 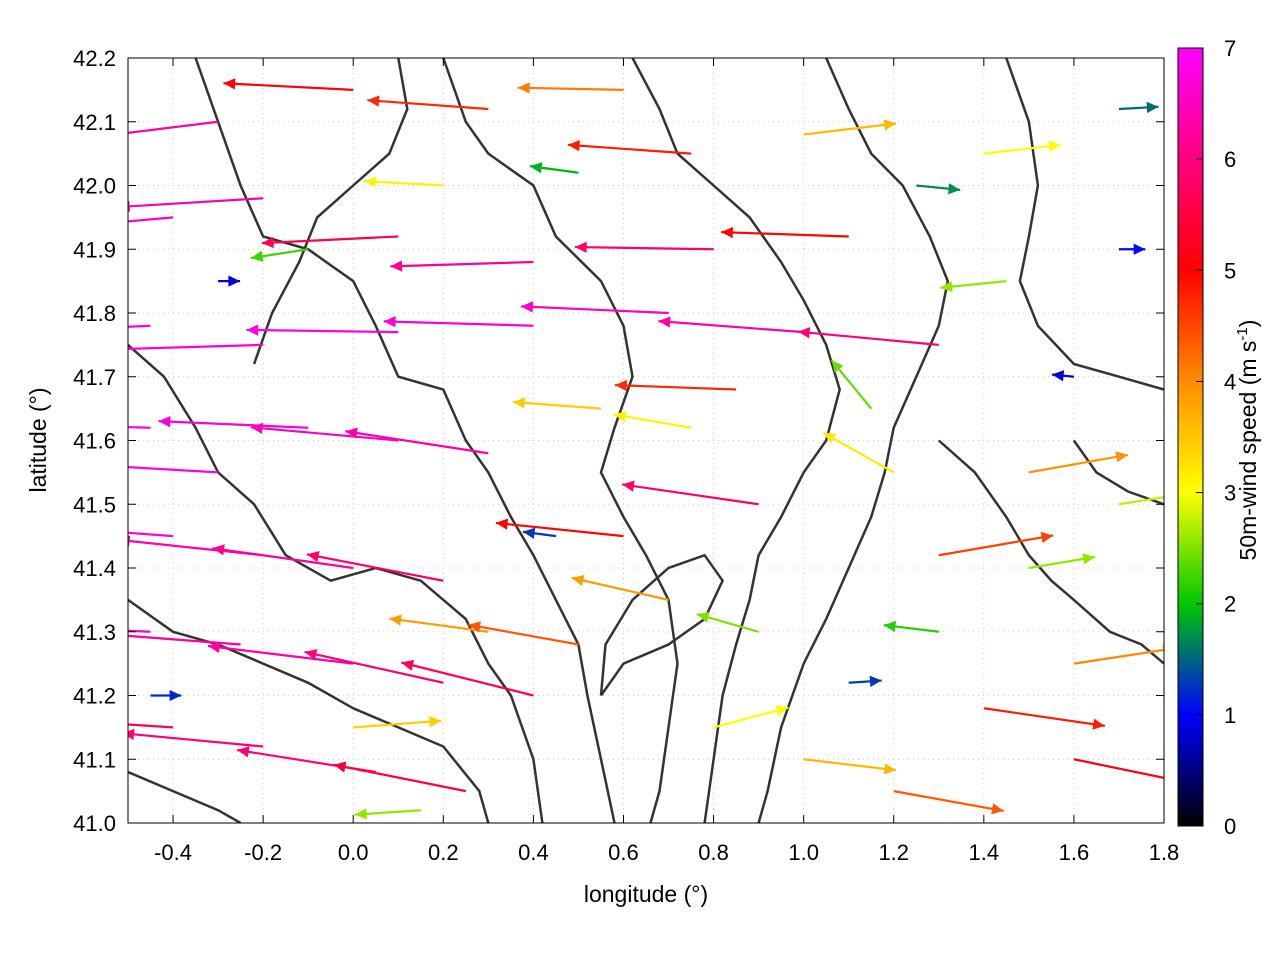 What do you see at coordinates (94, 568) in the screenshot?
I see `y-tick-label: 41.4` at bounding box center [94, 568].